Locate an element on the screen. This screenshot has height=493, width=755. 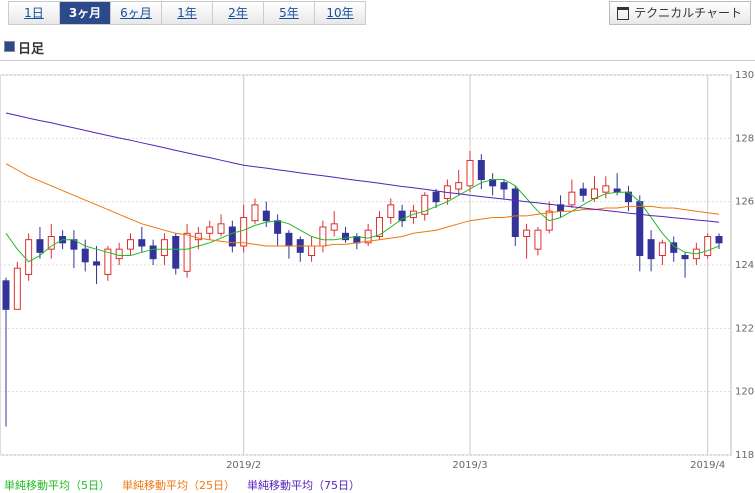
y-tick-label: 130 is located at coordinates (744, 75).